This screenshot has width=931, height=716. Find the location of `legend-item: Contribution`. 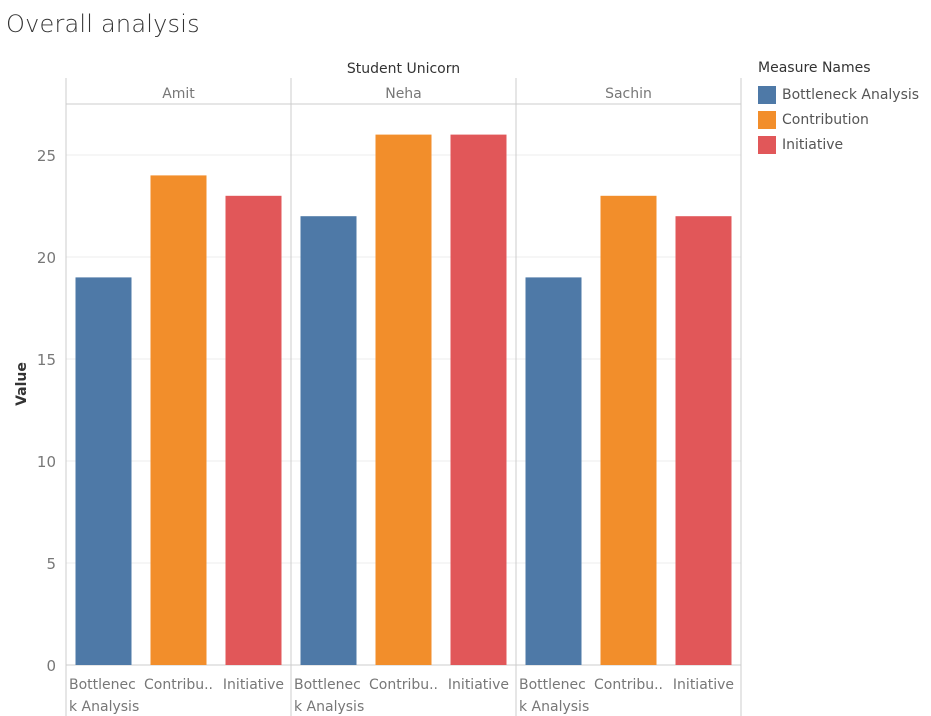

legend-item: Contribution is located at coordinates (838, 119).